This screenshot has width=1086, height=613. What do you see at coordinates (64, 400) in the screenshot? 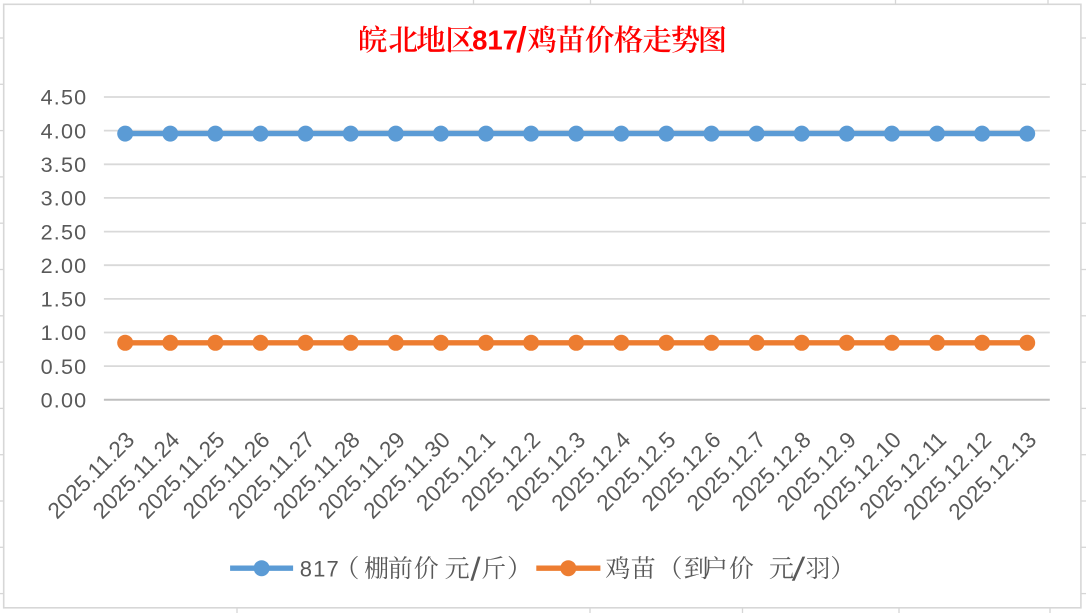
I see `svg-text: 0.00` at bounding box center [64, 400].